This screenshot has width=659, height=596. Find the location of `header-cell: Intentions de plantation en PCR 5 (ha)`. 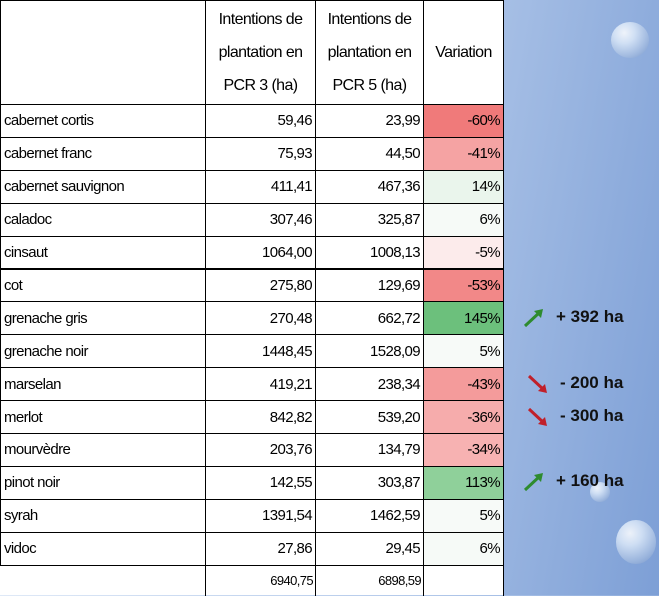

header-cell: Intentions de plantation en PCR 5 (ha) is located at coordinates (369, 52).